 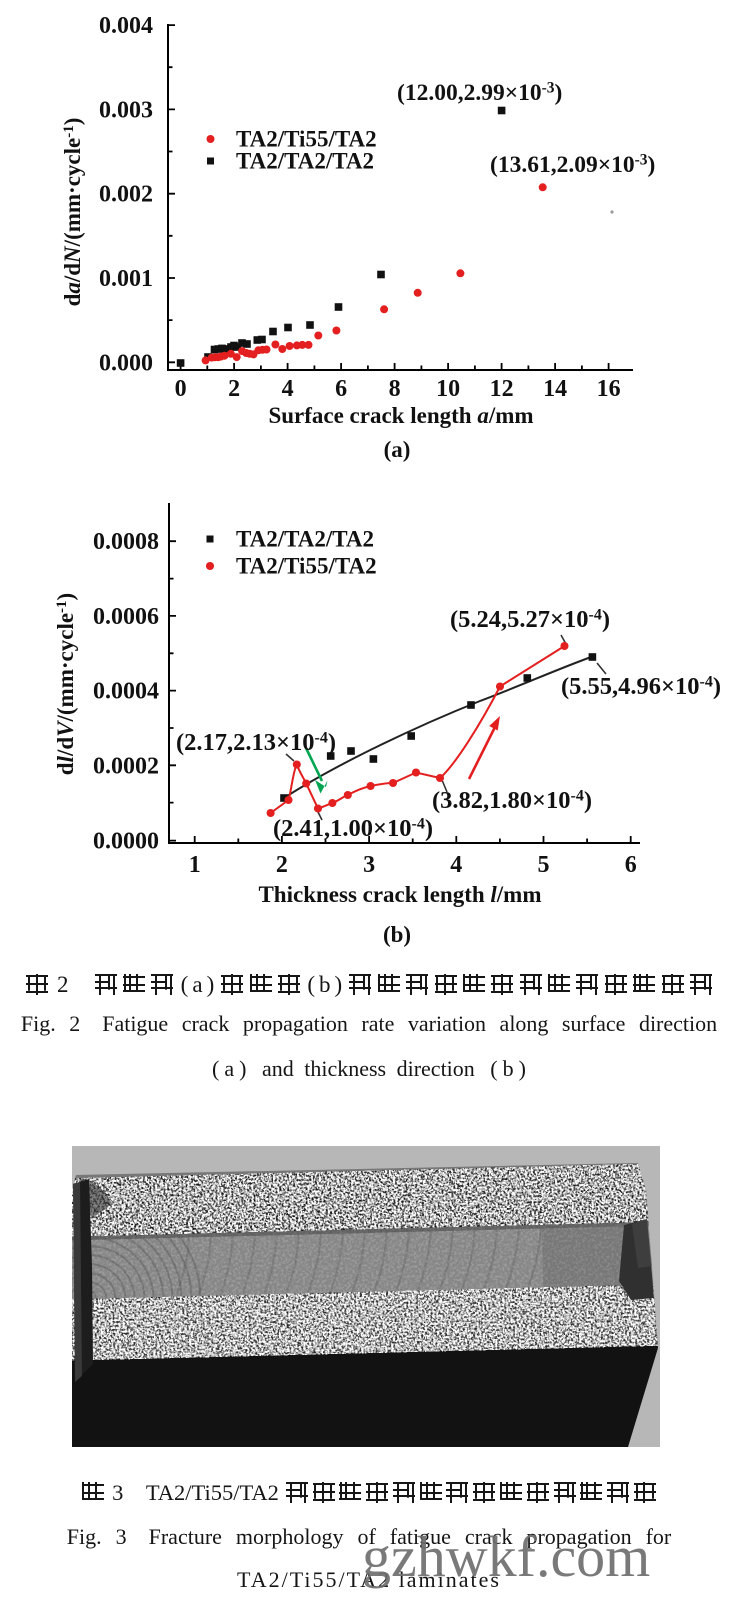 What do you see at coordinates (353, 828) in the screenshot?
I see `svg-text: (2.41,1.00×10-4)` at bounding box center [353, 828].